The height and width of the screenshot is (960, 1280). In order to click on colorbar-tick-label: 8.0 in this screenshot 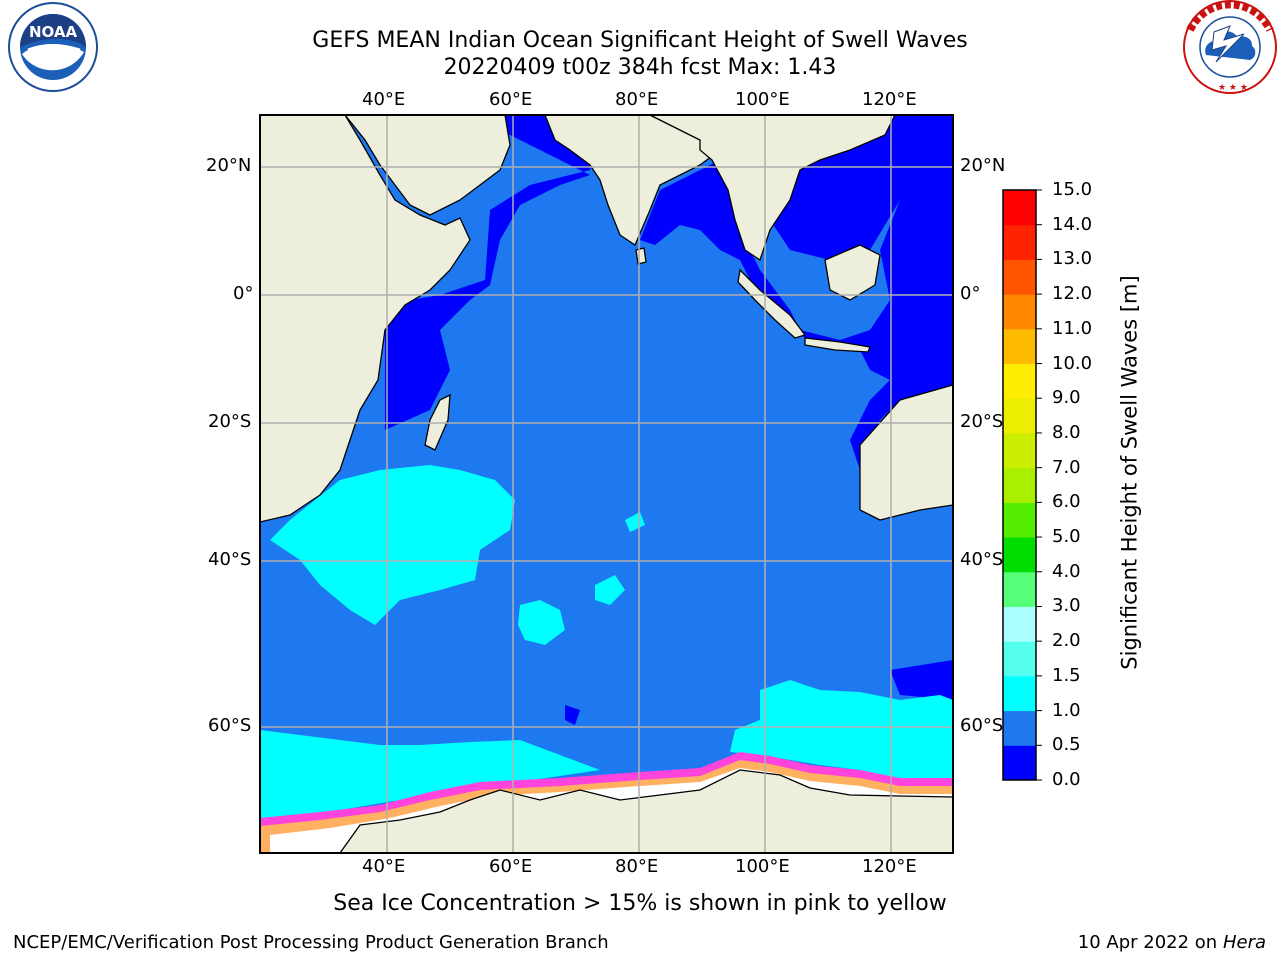, I will do `click(1066, 432)`.